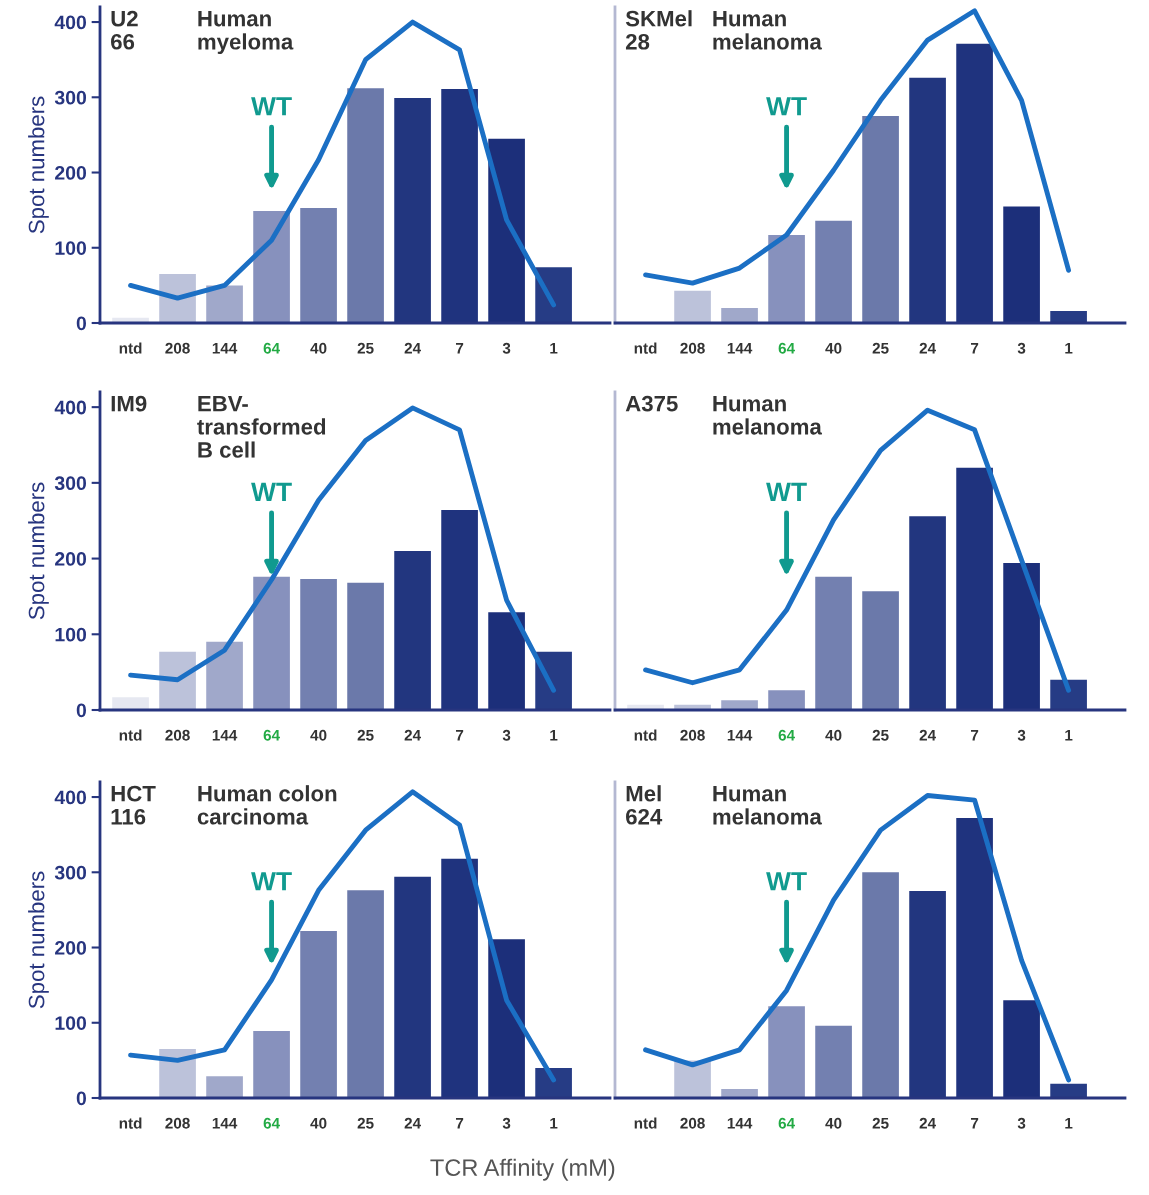 The width and height of the screenshot is (1149, 1195). What do you see at coordinates (267, 805) in the screenshot?
I see `annotation: Human colon carcinoma` at bounding box center [267, 805].